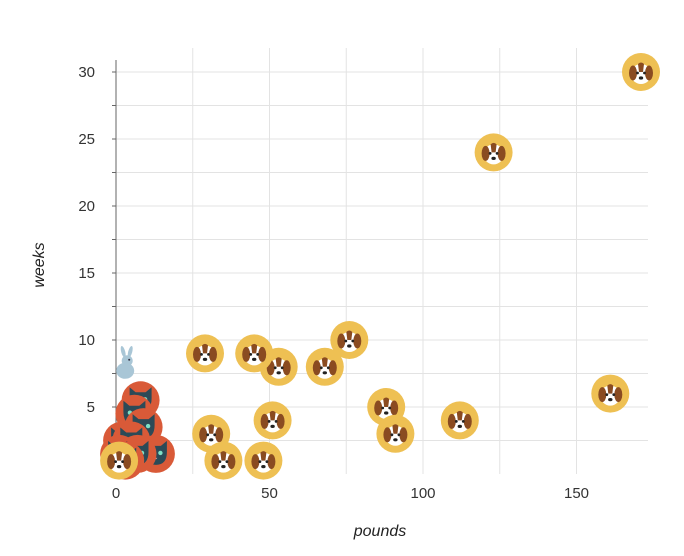 The width and height of the screenshot is (684, 556). What do you see at coordinates (86, 206) in the screenshot?
I see `y-tick-label: 20` at bounding box center [86, 206].